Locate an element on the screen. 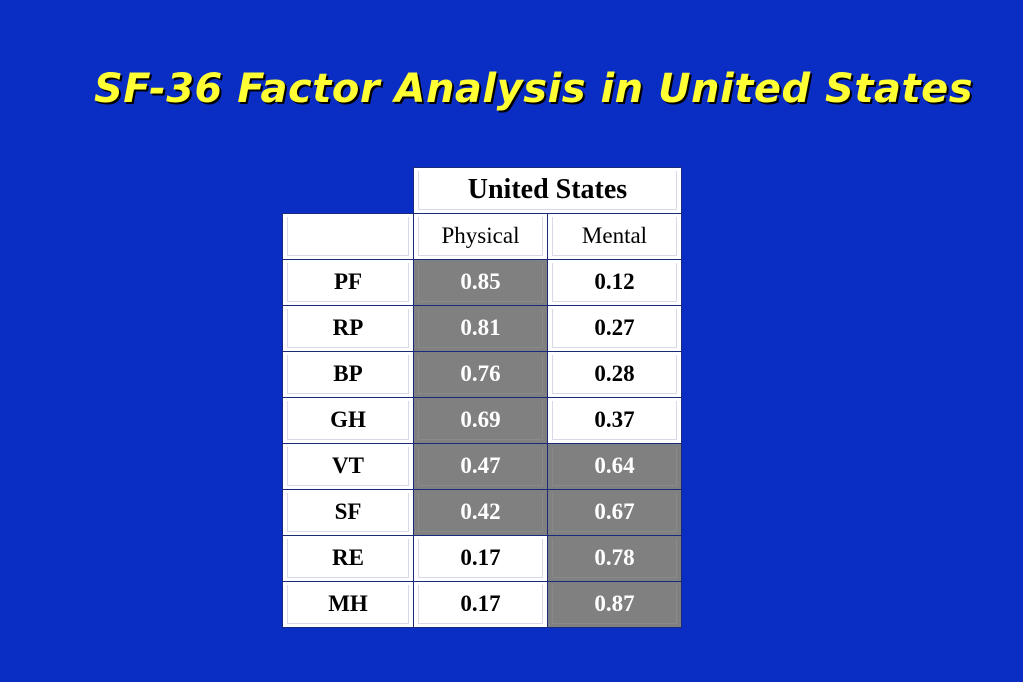 Image resolution: width=1023 pixels, height=682 pixels. slide-title: SF-36 Factor Analysis in United States is located at coordinates (533, 89).